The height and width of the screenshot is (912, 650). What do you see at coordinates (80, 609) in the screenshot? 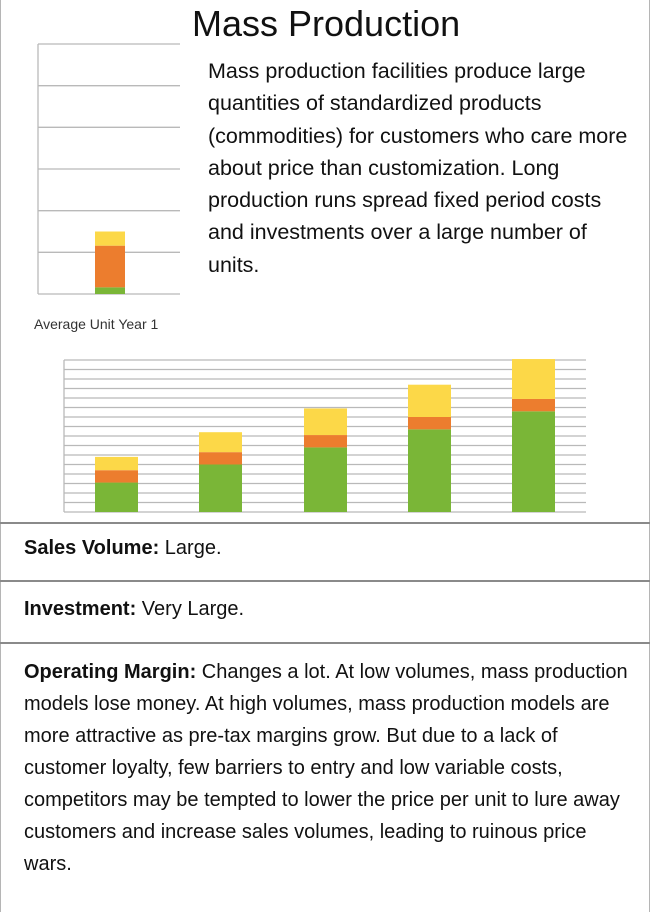
I see `investment-label: Investment:` at bounding box center [80, 609].